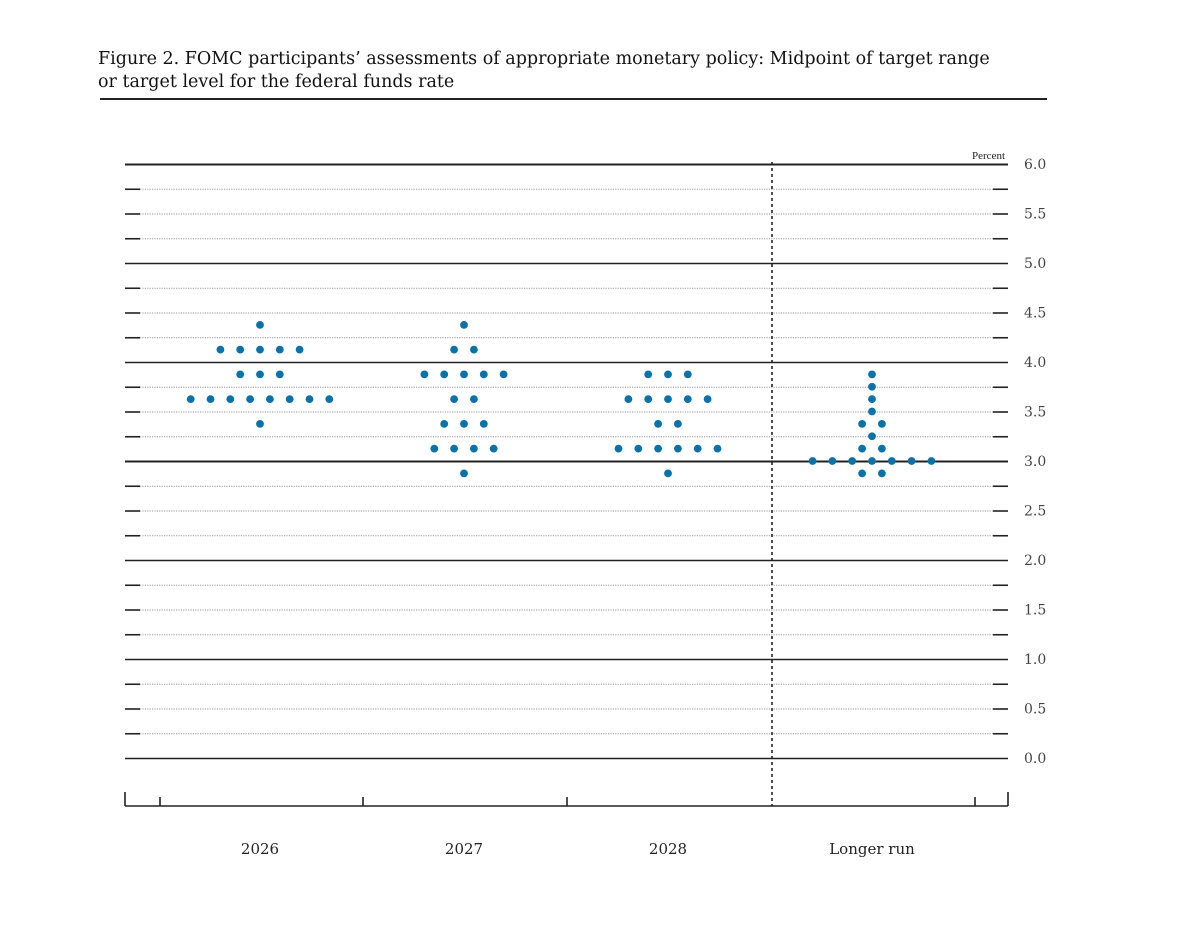 The image size is (1200, 951). Describe the element at coordinates (1035, 215) in the screenshot. I see `y-tick-label: 5.5` at that location.